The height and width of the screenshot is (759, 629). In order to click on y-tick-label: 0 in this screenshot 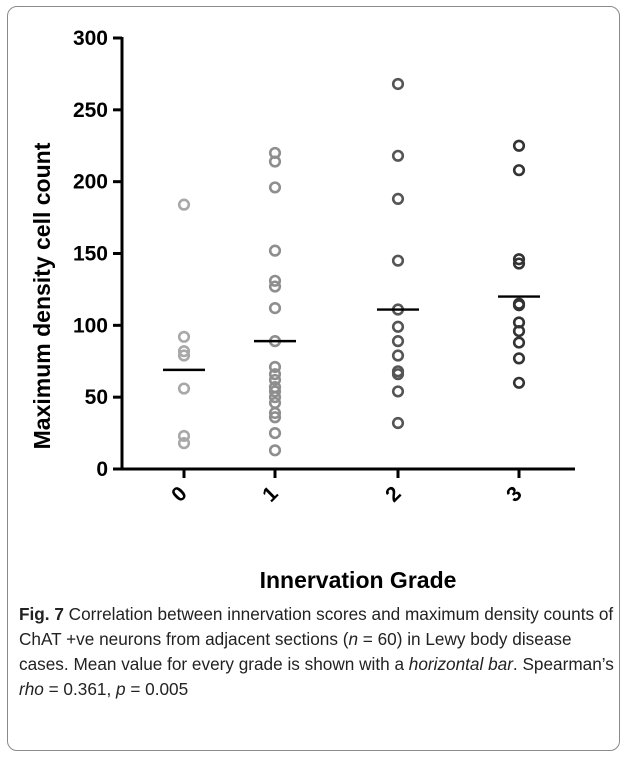, I will do `click(102, 469)`.